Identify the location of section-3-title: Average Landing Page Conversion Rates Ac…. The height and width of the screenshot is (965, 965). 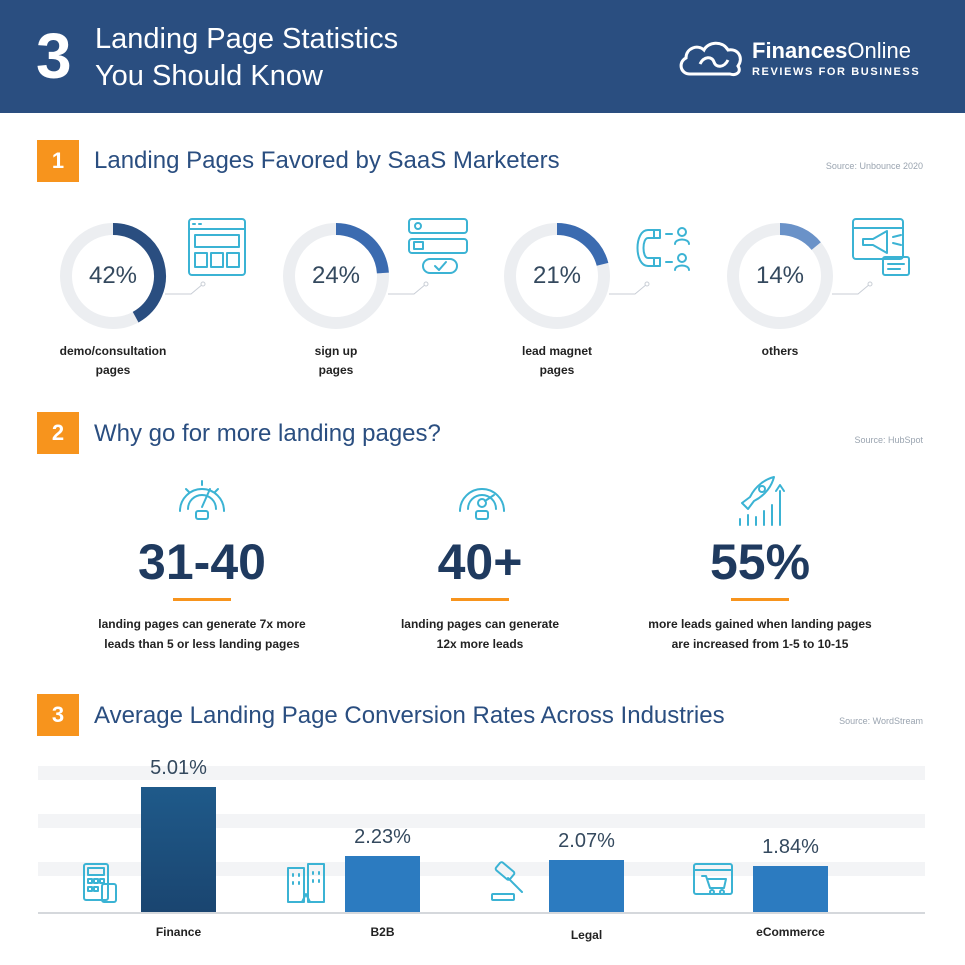
(409, 715).